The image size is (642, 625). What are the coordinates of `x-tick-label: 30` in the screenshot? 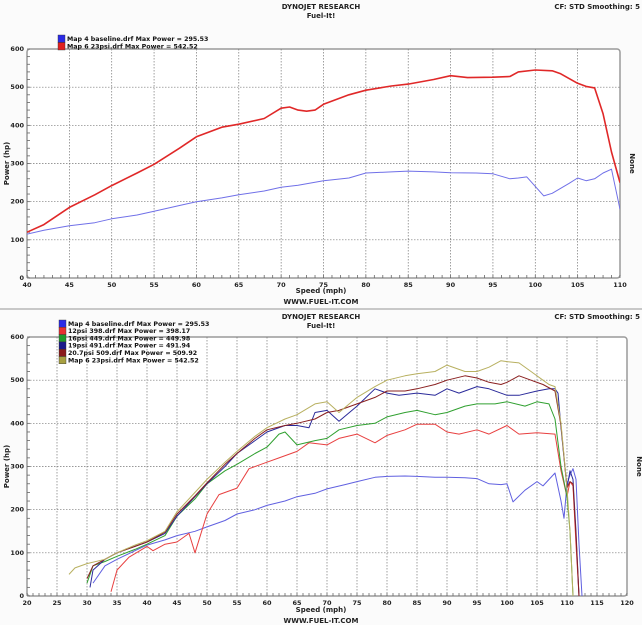 It's located at (87, 603).